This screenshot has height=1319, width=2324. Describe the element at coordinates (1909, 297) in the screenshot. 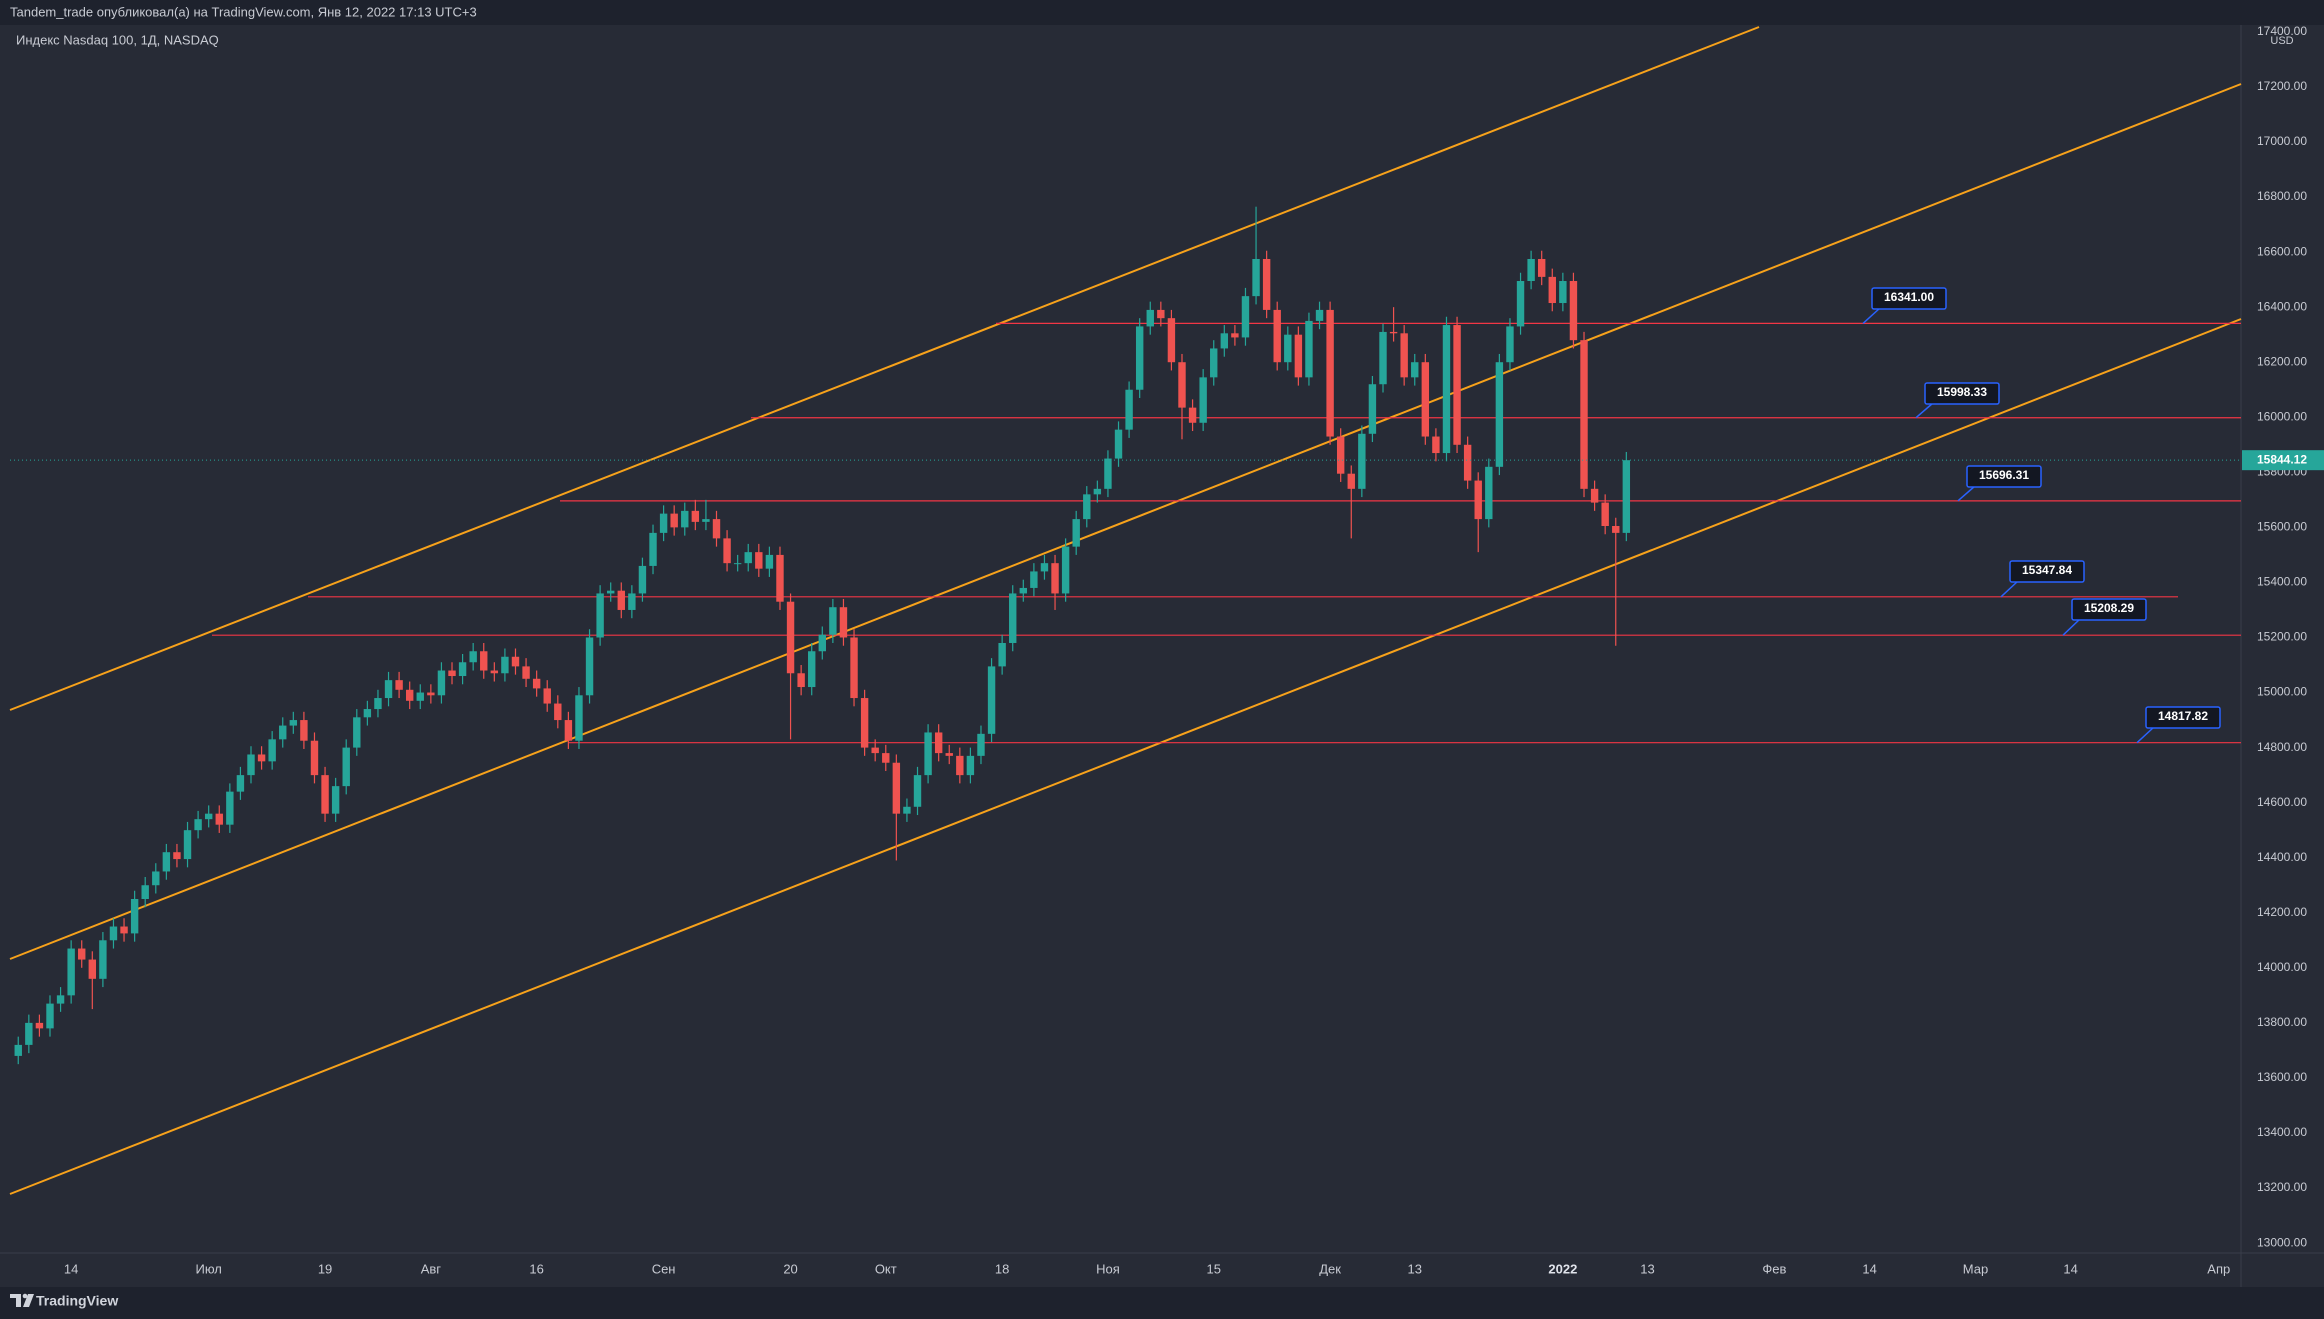

I see `level-label: 16341.00` at that location.